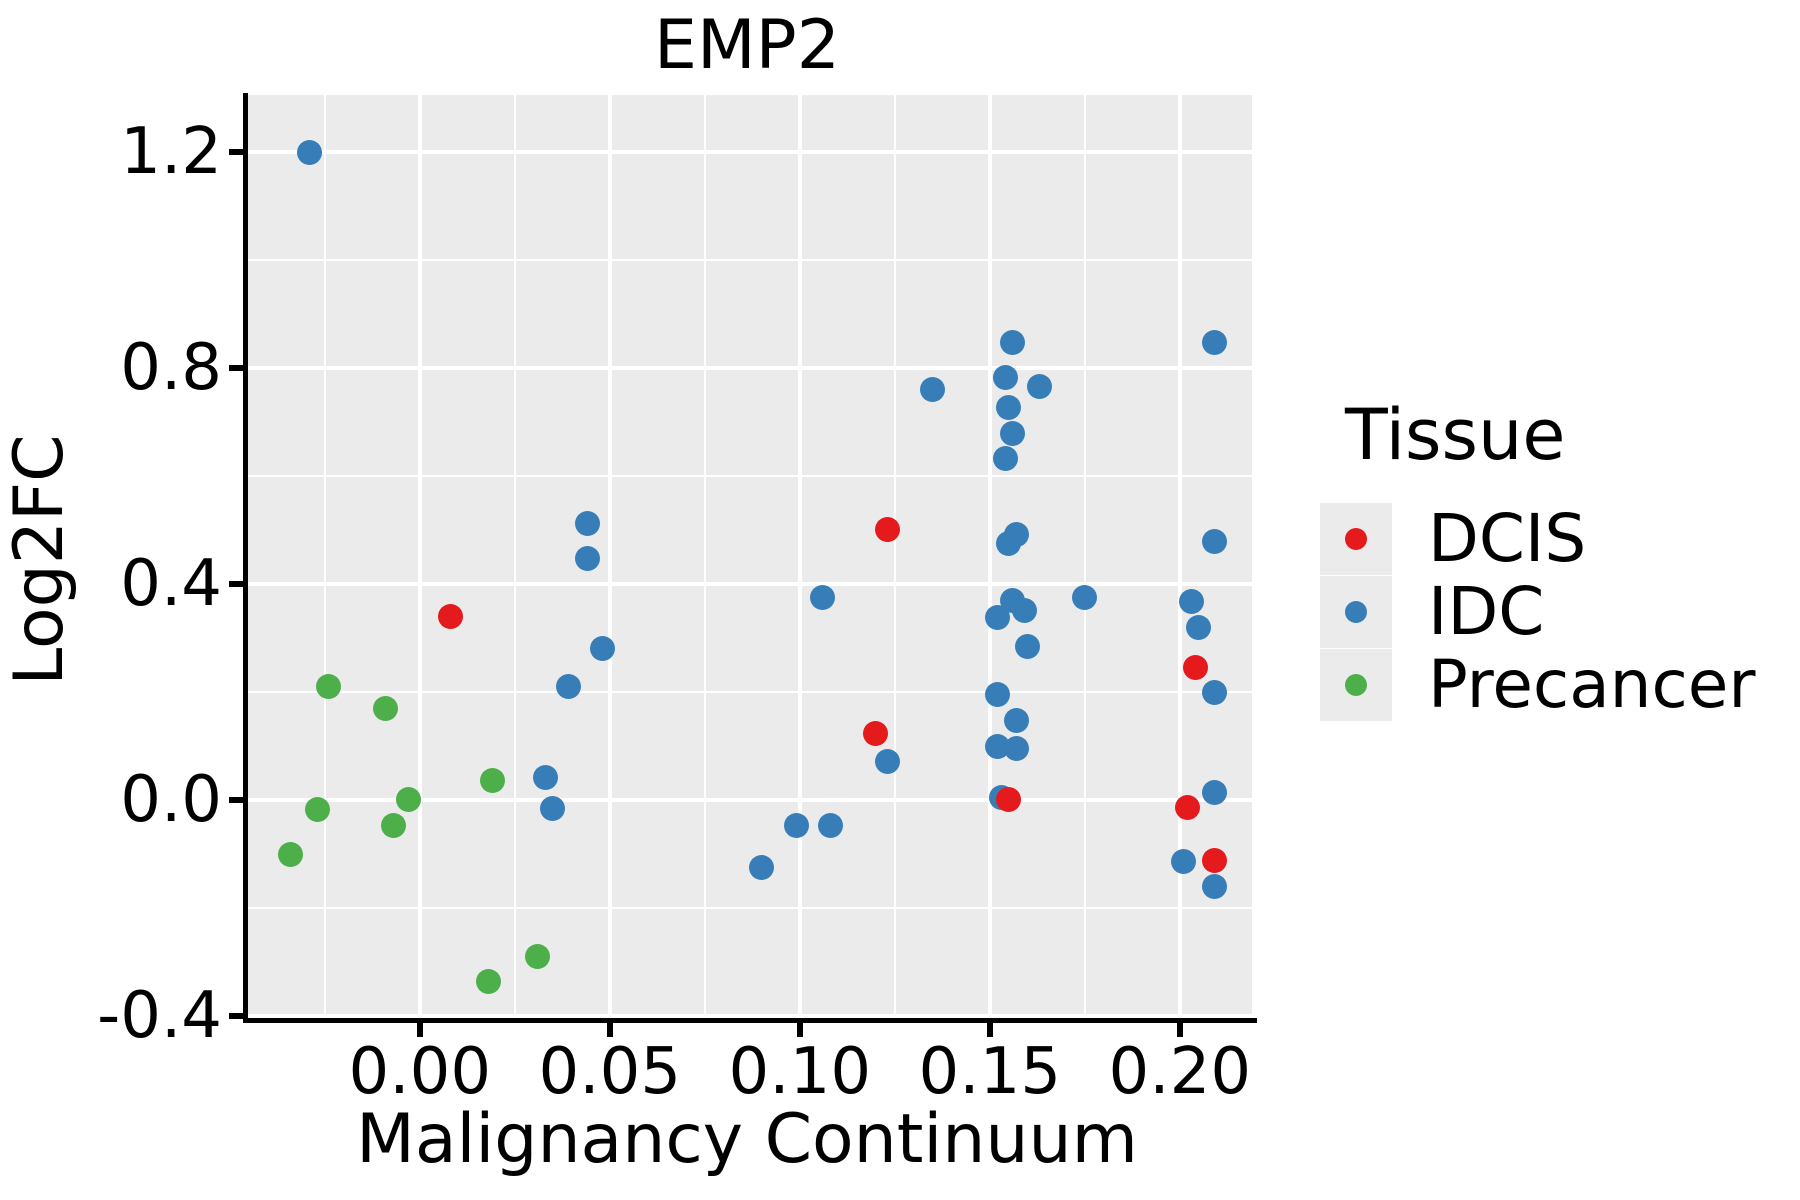 The image size is (1800, 1200). Describe the element at coordinates (171, 584) in the screenshot. I see `y-tick-label: 0.4` at that location.